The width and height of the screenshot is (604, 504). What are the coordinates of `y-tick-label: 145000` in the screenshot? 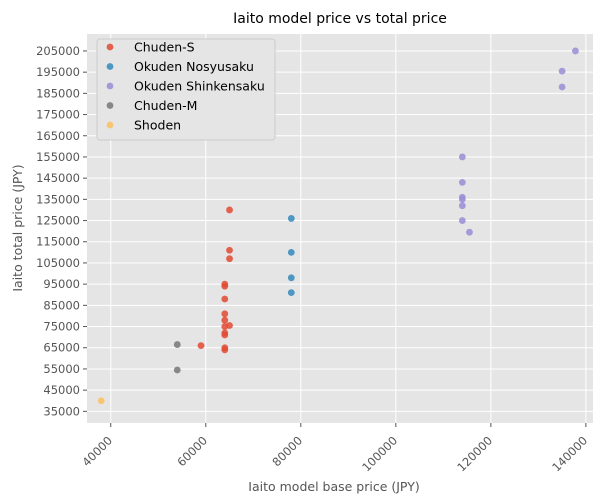 It's located at (58, 178).